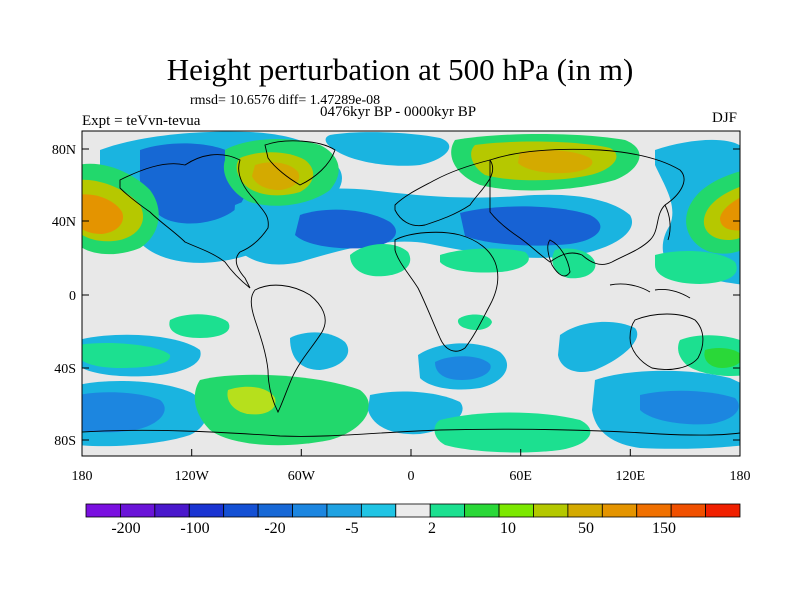  What do you see at coordinates (598, 347) in the screenshot?
I see `indian-ocean-cyan` at bounding box center [598, 347].